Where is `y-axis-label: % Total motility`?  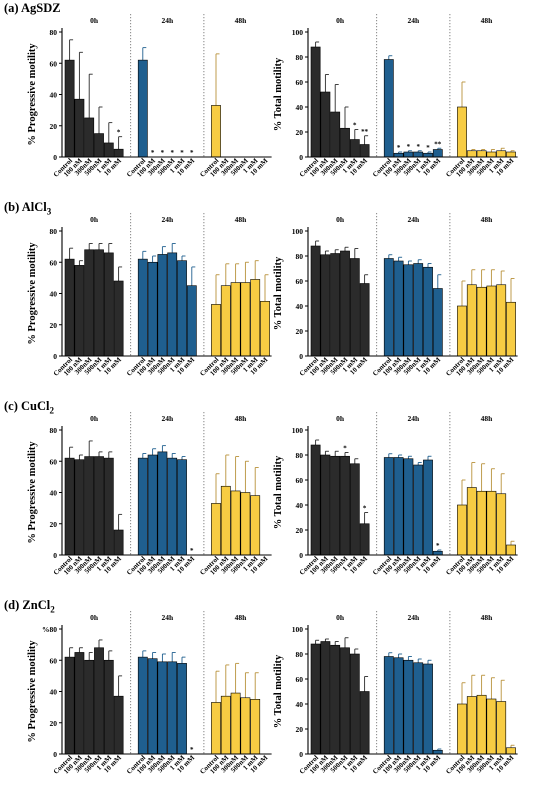 y-axis-label: % Total motility is located at coordinates (278, 691).